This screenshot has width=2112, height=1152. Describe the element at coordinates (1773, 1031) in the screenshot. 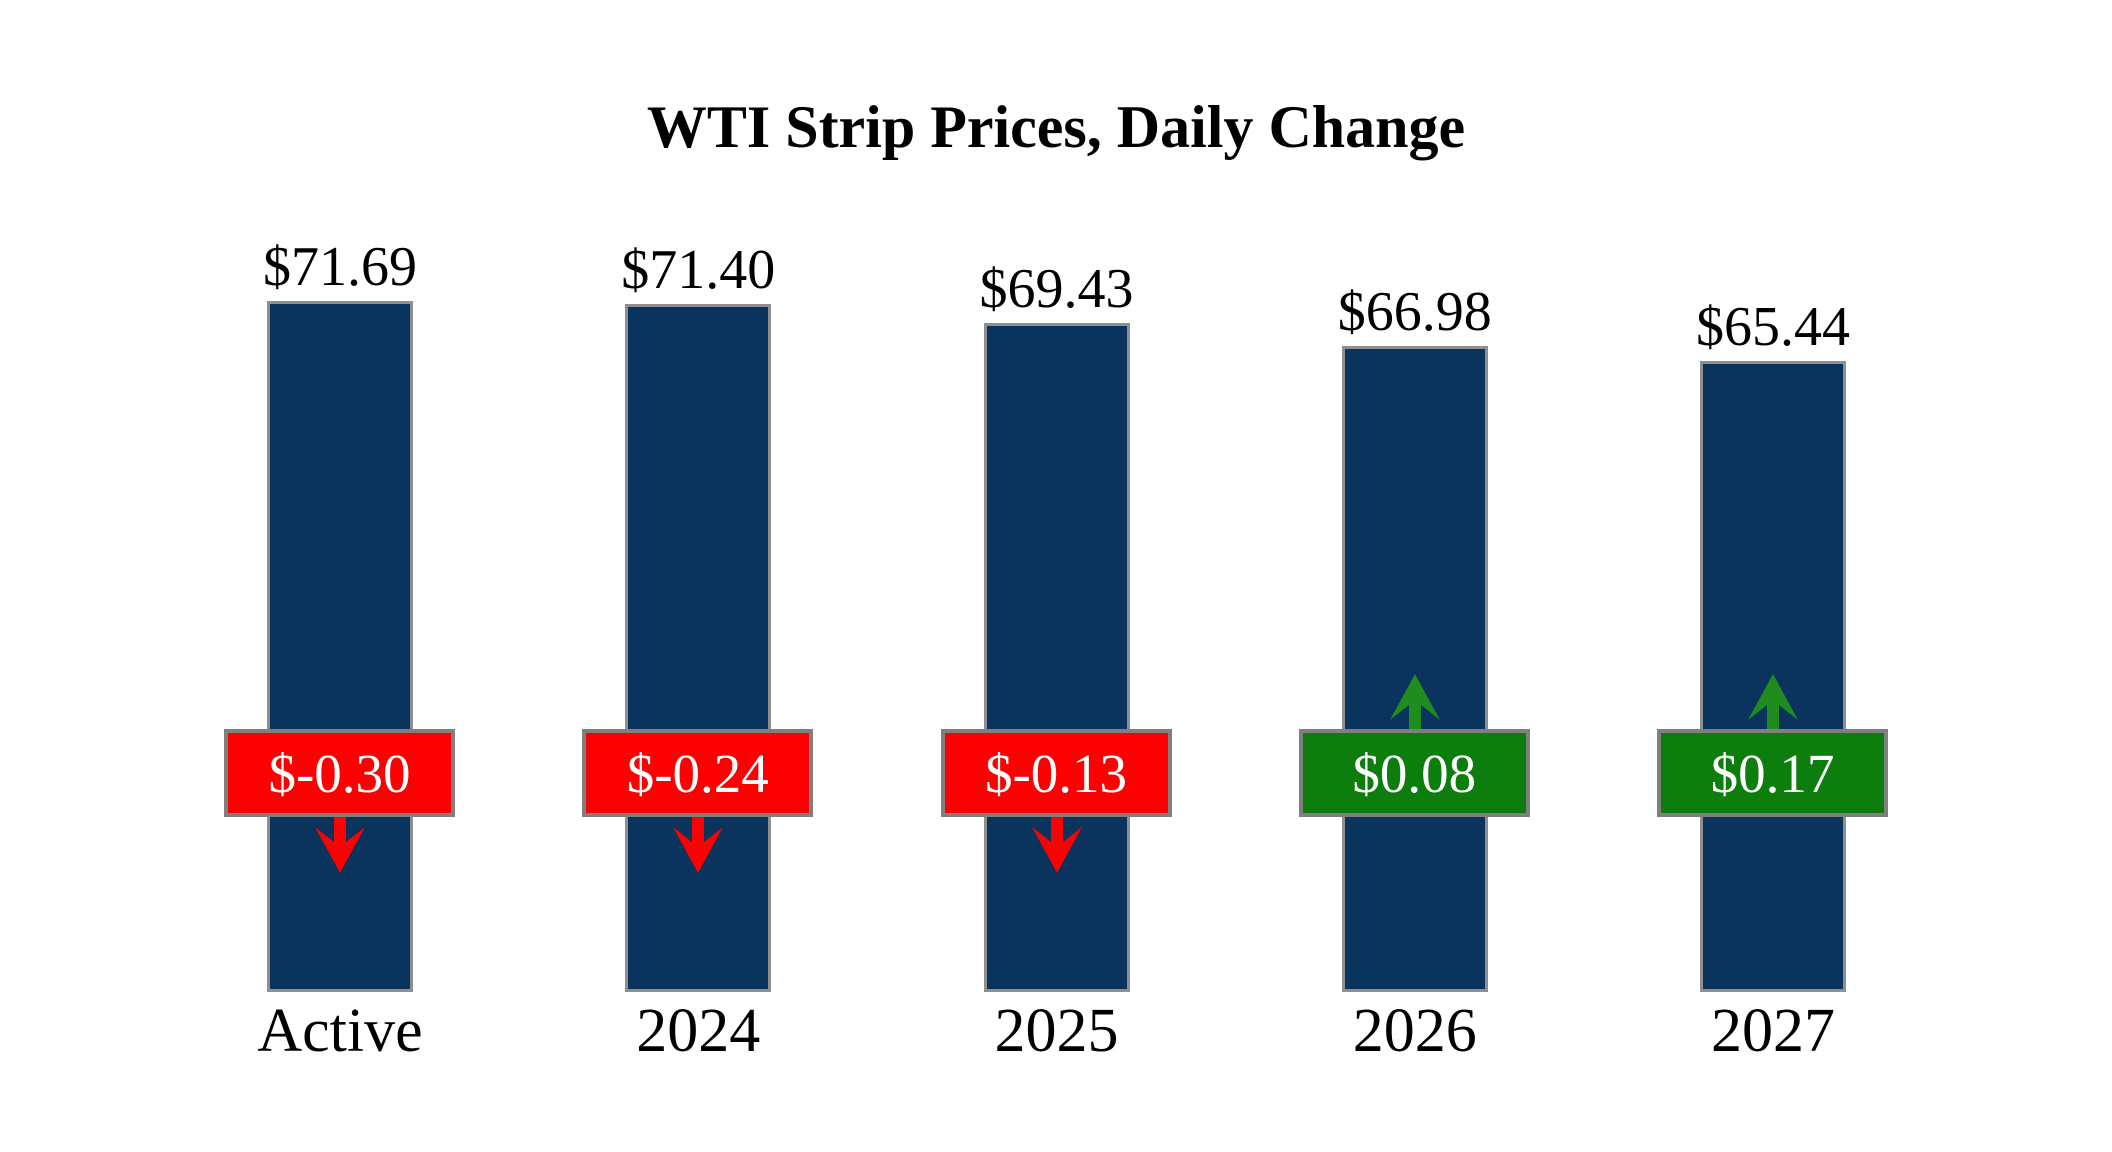

I see `category-label: 2027` at that location.